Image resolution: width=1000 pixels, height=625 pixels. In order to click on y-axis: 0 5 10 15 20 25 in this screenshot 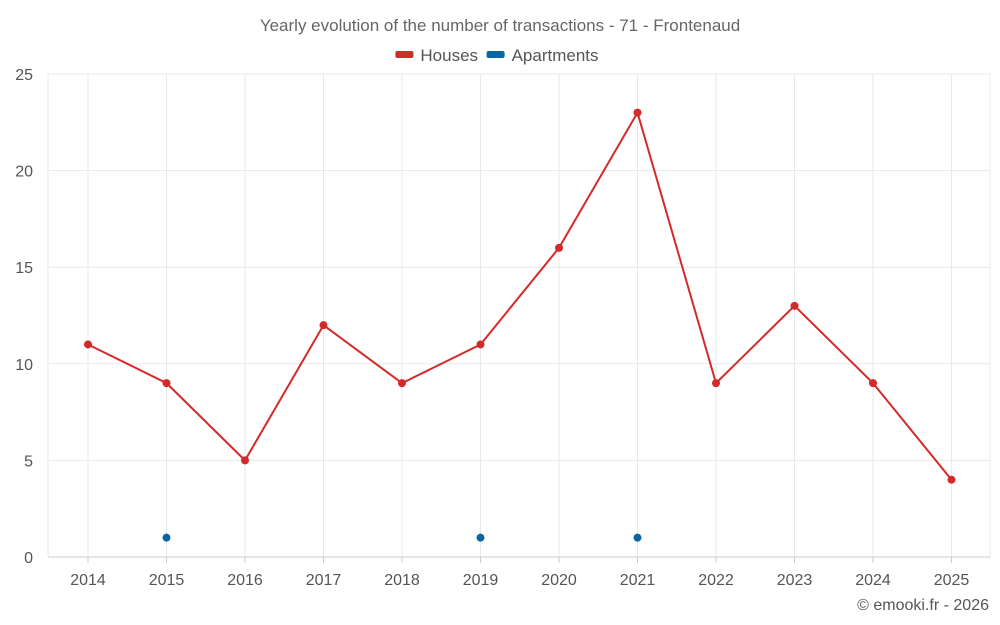, I will do `click(24, 317)`.